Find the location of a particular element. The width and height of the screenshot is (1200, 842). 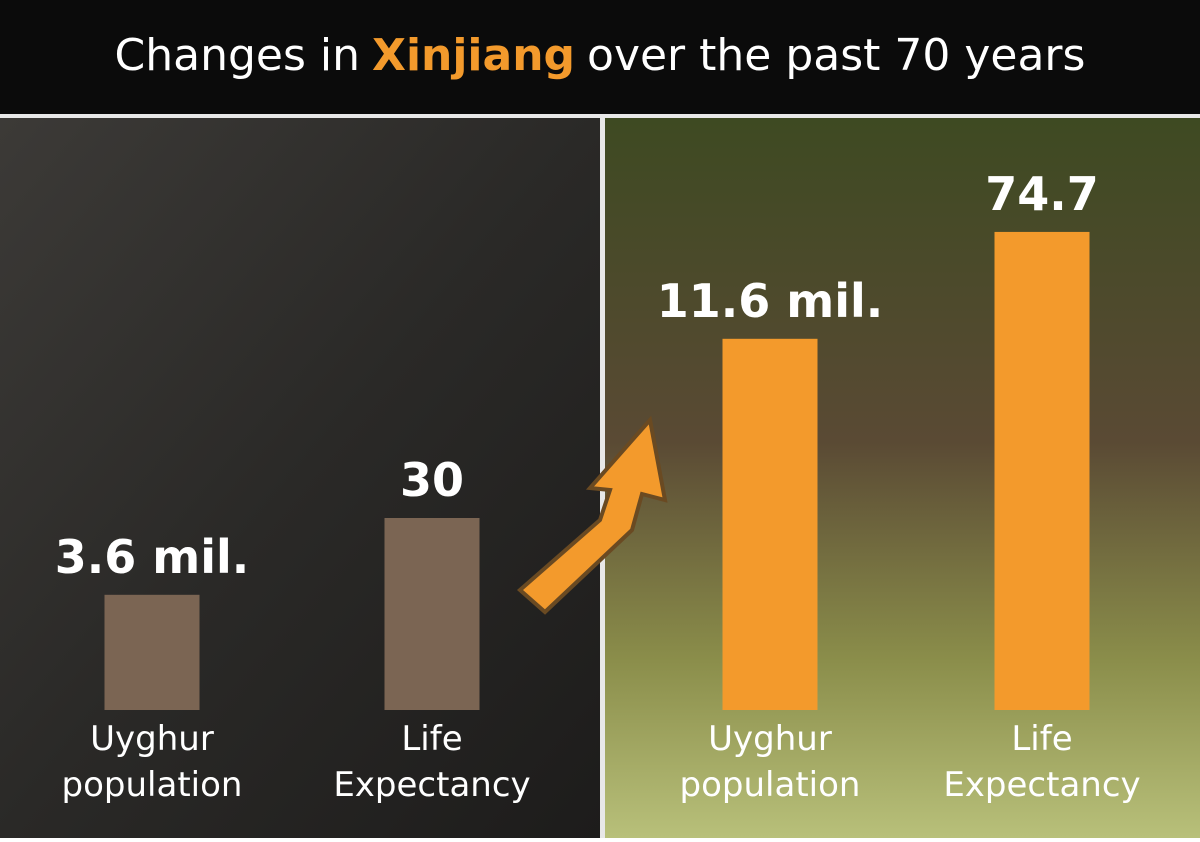

value-label: 74.7 is located at coordinates (1042, 194).